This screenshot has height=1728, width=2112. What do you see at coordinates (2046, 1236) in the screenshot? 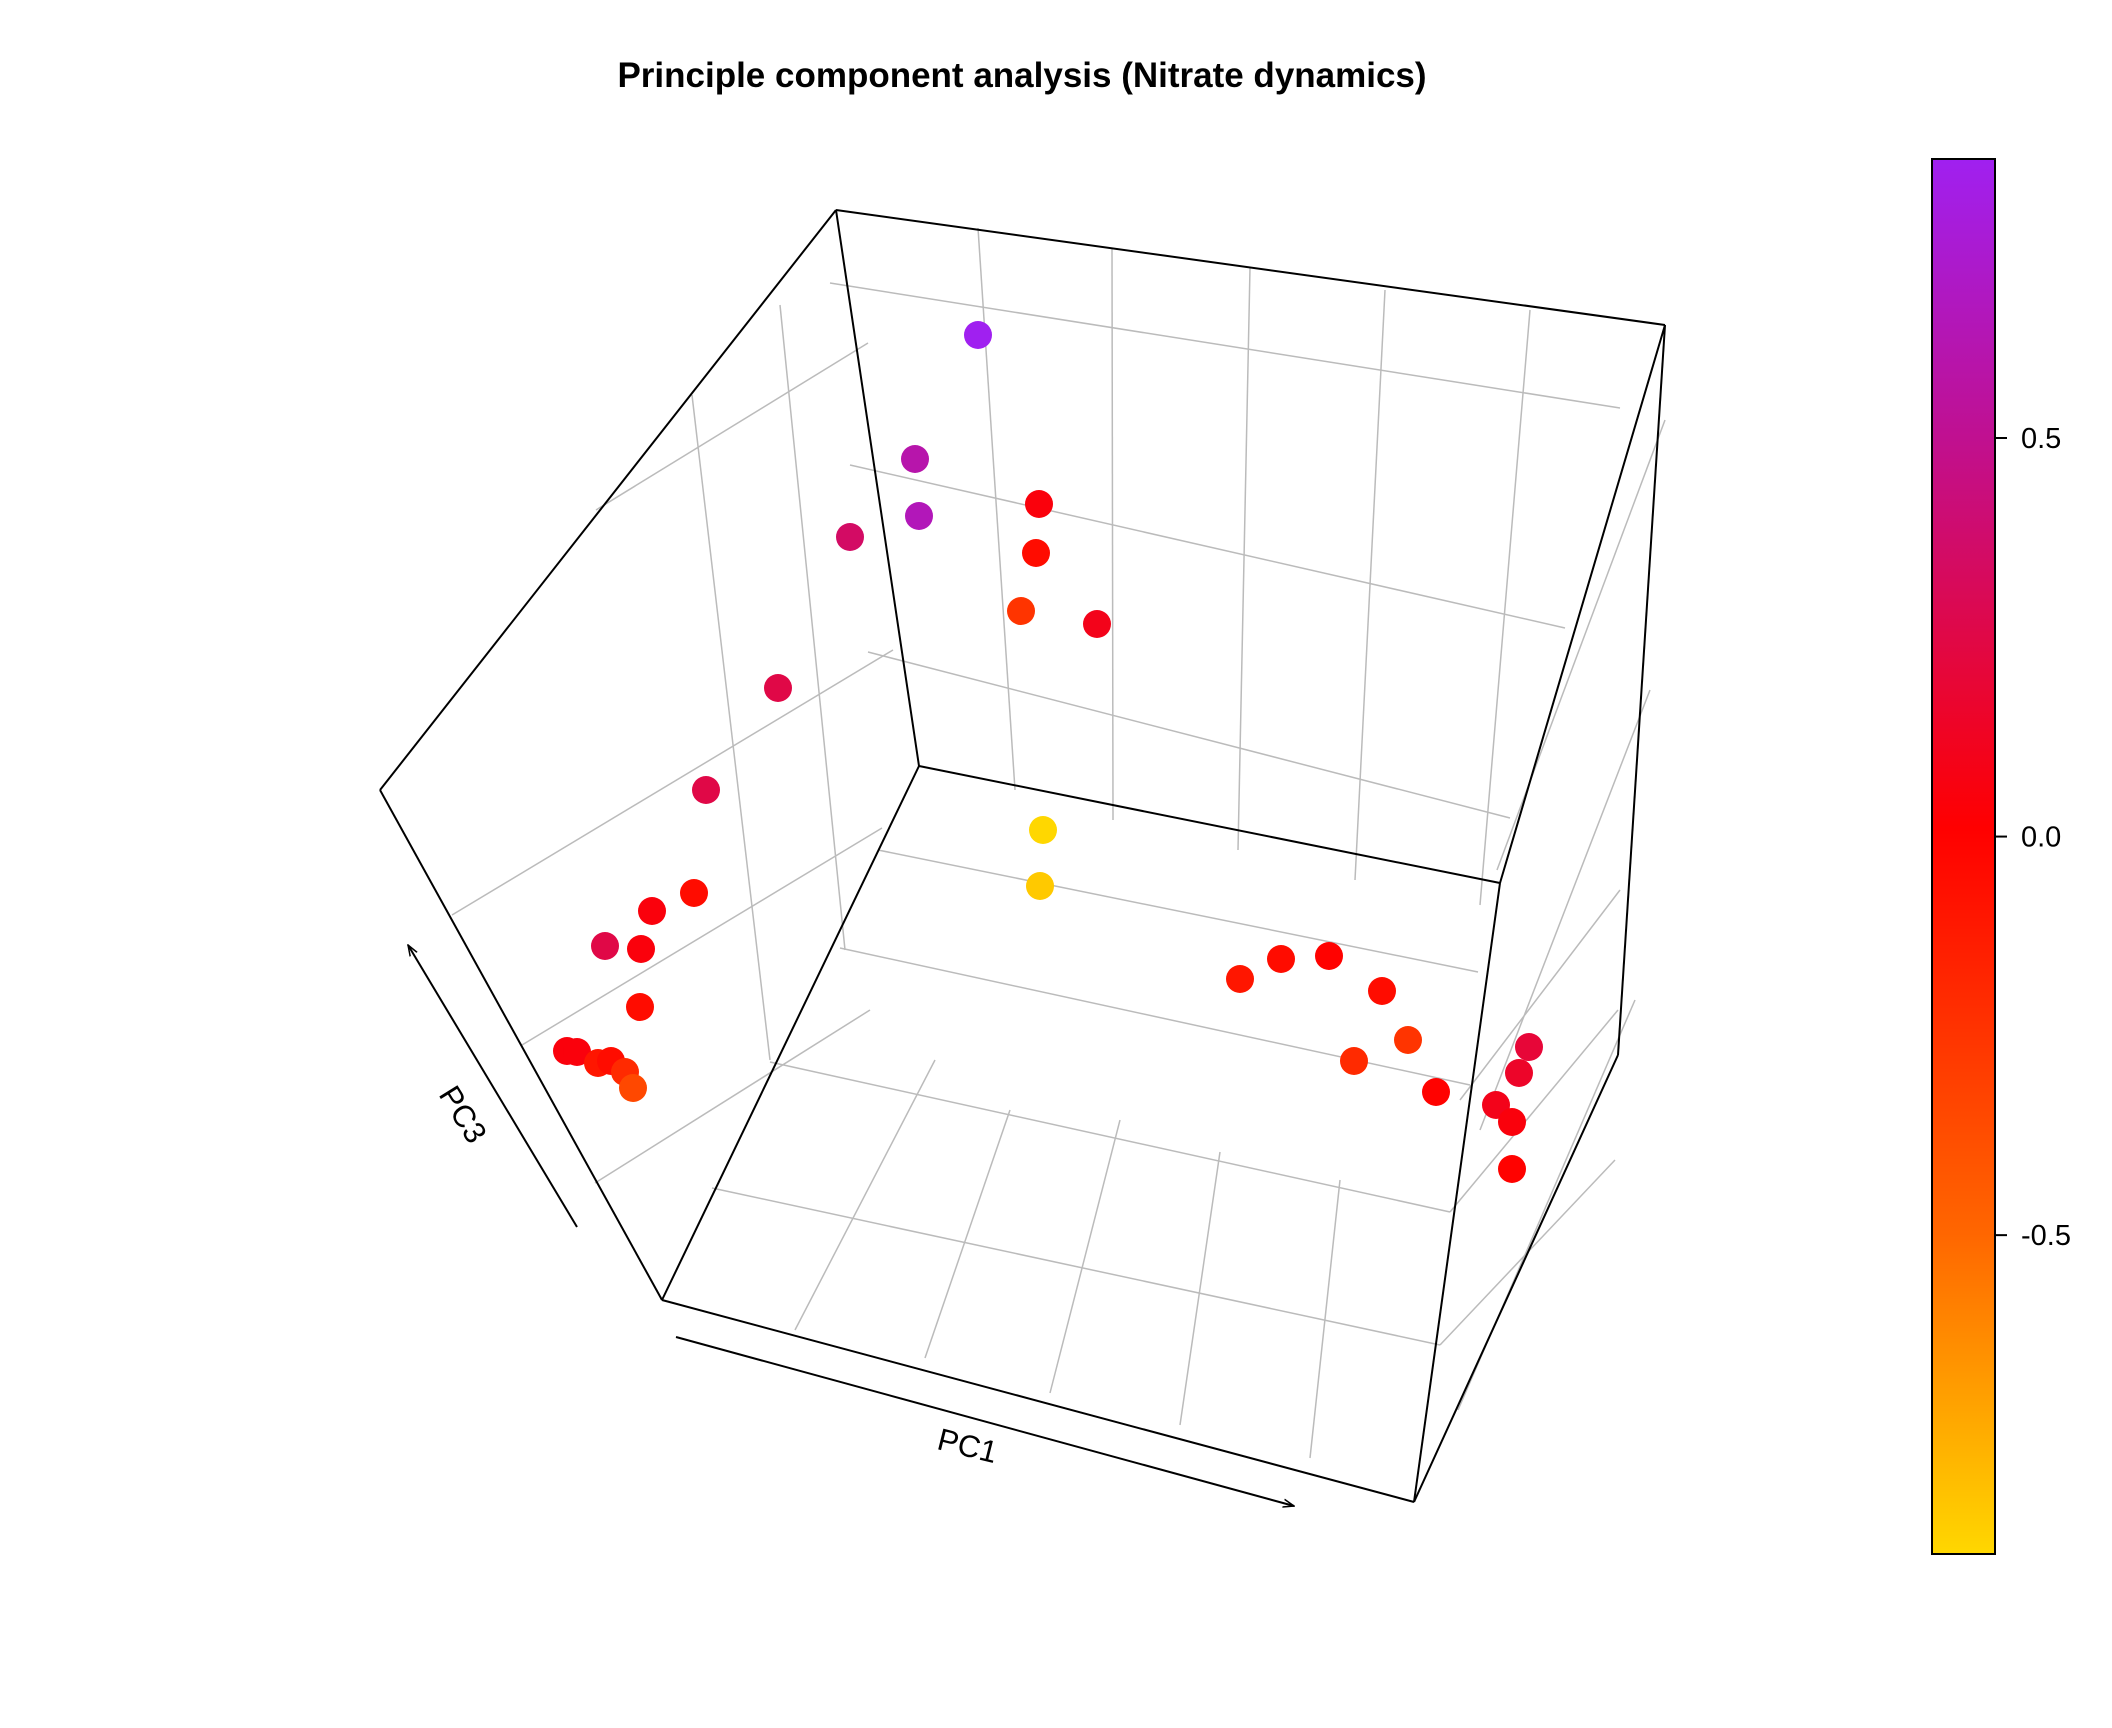
I see `colorbar-tick-label: -0.5` at bounding box center [2046, 1236].